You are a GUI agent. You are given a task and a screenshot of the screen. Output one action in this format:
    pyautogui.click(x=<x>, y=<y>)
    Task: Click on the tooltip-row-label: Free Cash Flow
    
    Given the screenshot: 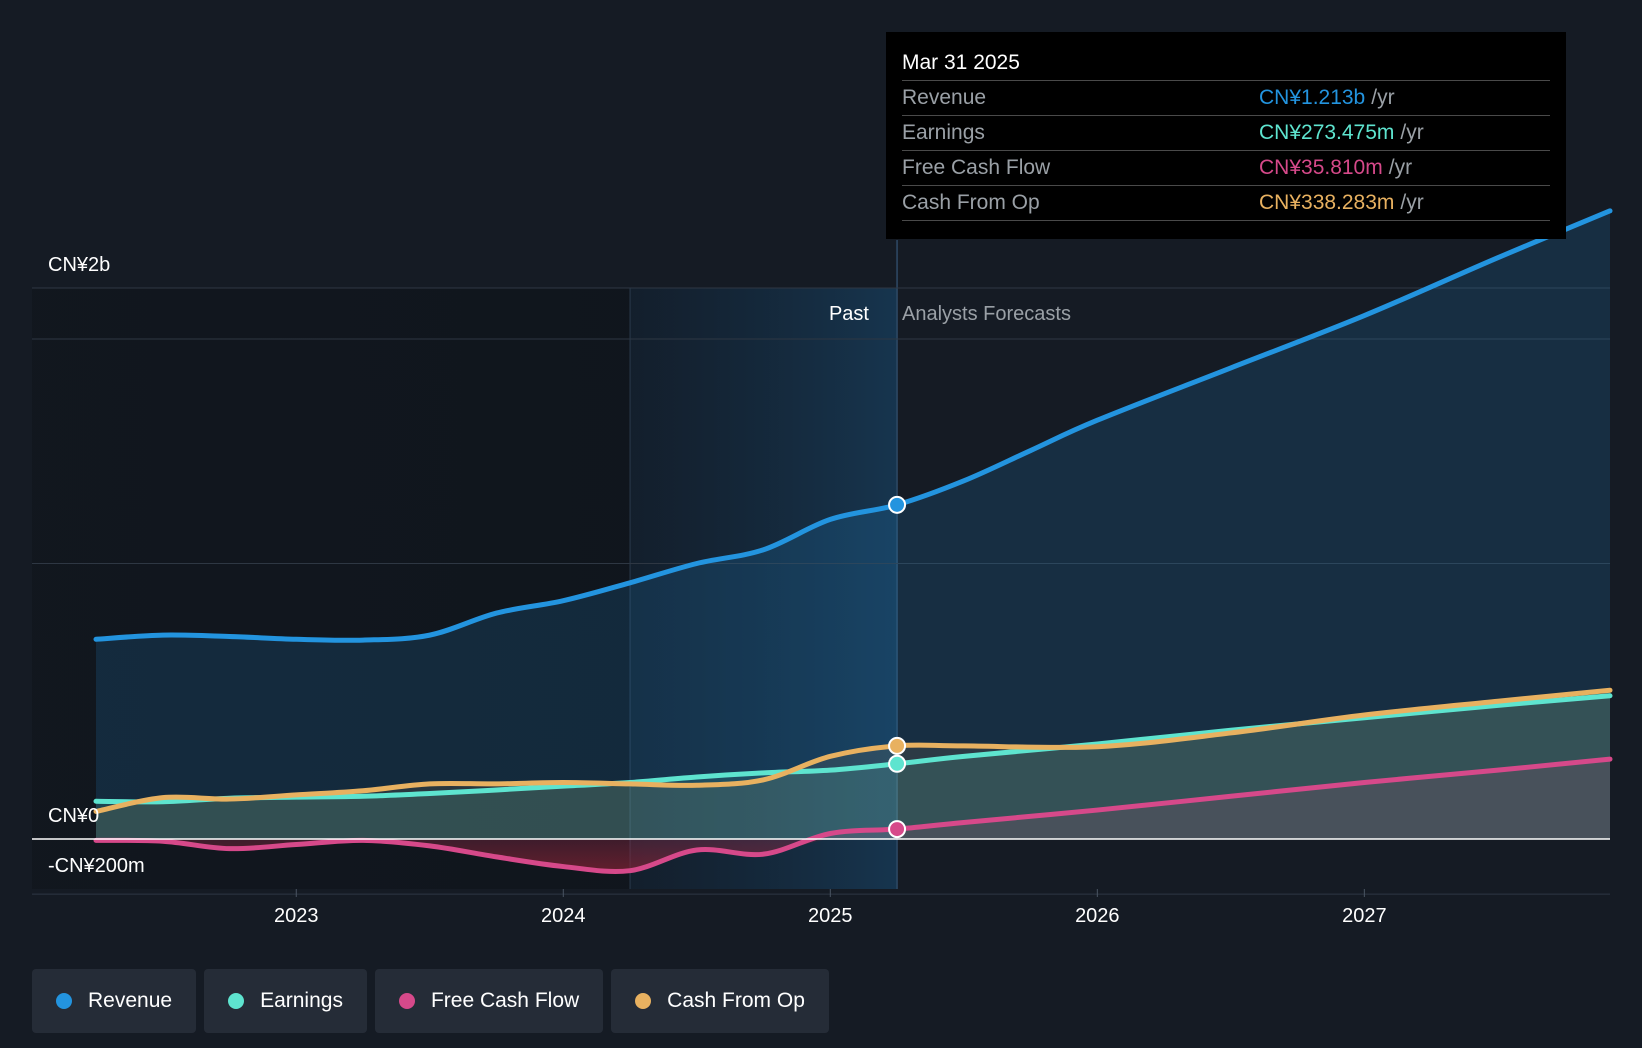 What is the action you would take?
    pyautogui.click(x=976, y=167)
    